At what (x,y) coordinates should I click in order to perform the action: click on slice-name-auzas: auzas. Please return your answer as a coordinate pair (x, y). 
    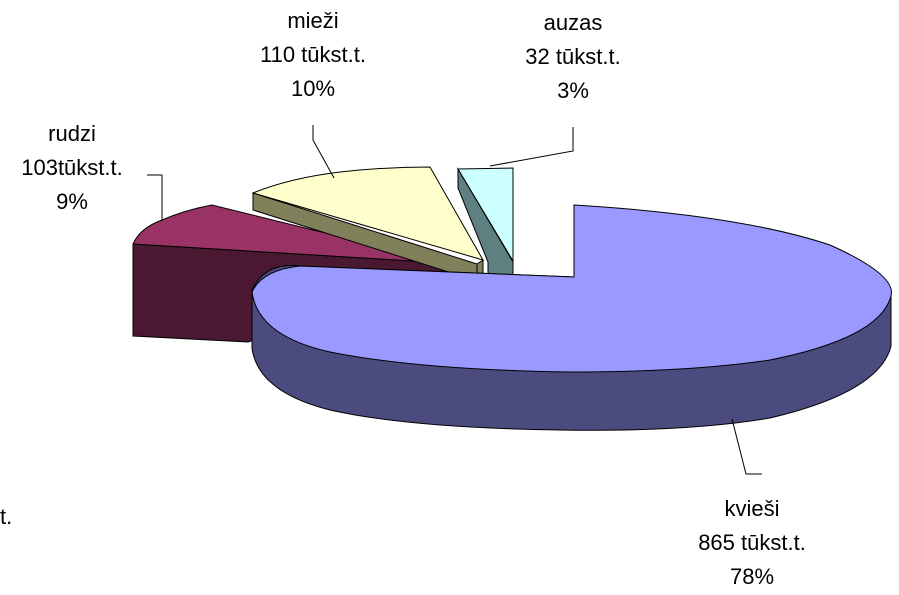
    Looking at the image, I should click on (573, 22).